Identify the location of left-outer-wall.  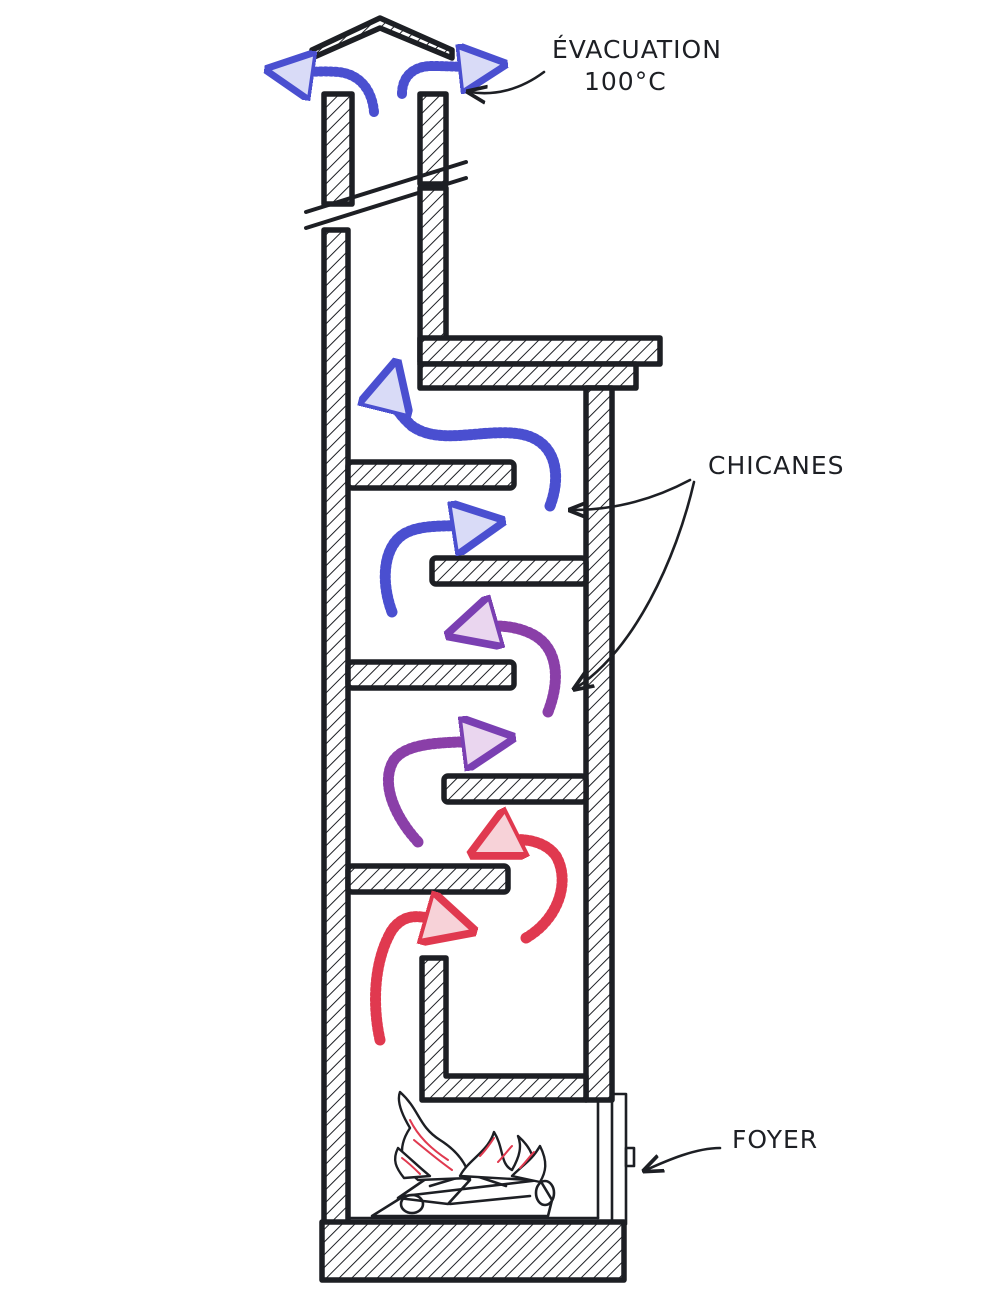
(336, 730).